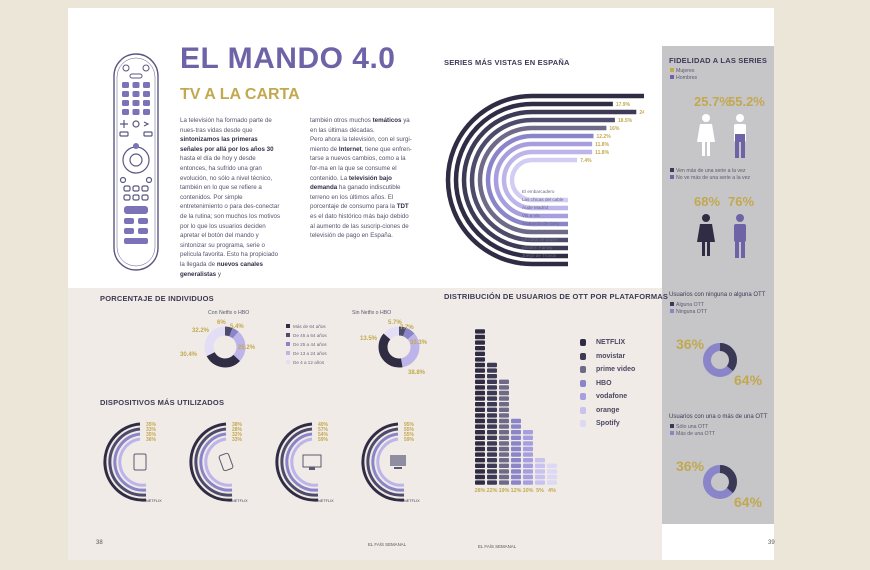 The height and width of the screenshot is (570, 870). Describe the element at coordinates (399, 347) in the screenshot. I see `donut-sin-netflix` at that location.